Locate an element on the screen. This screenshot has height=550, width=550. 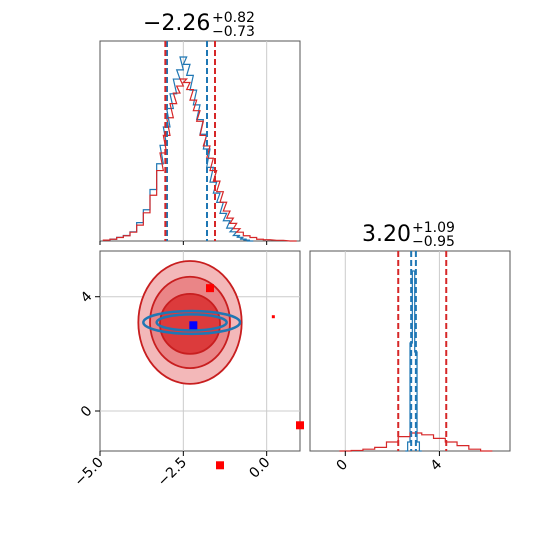
marginal-histogram-y-title: 3.20 +1.09 −0.95 is located at coordinates (408, 235).